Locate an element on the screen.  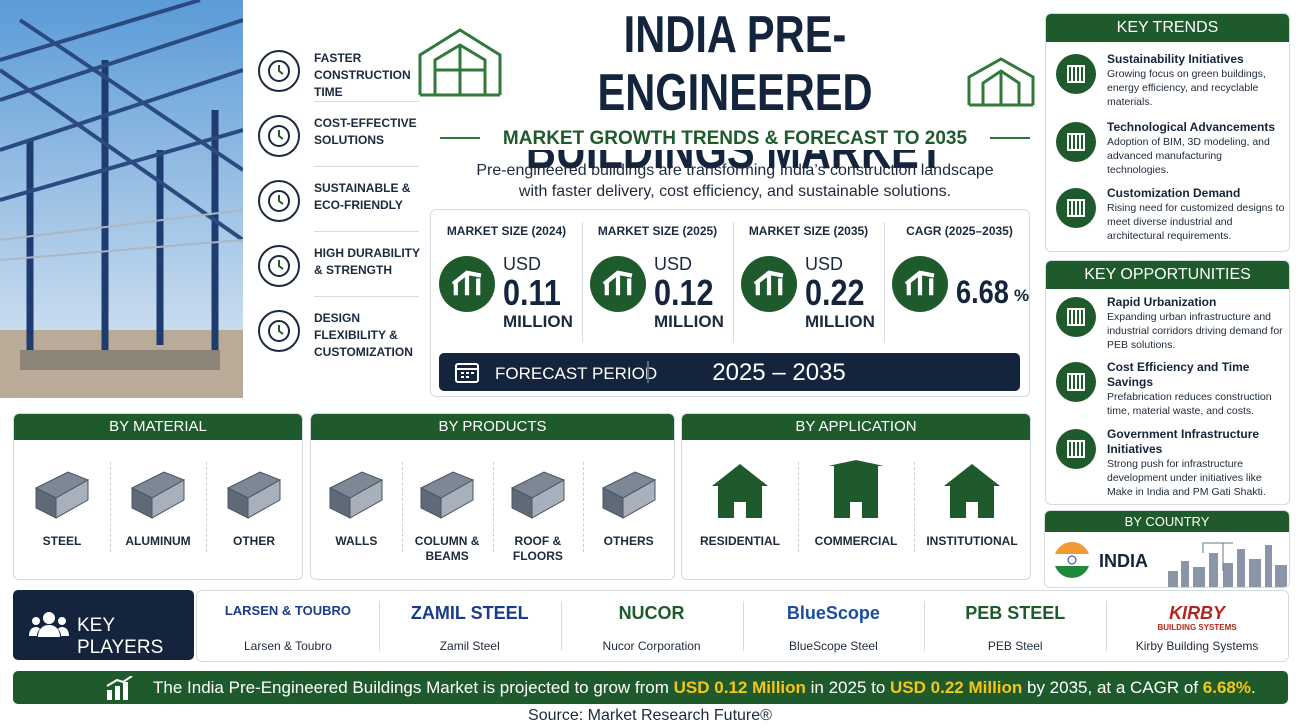
segment-item: COLUMN & BEAMS is located at coordinates (447, 548).